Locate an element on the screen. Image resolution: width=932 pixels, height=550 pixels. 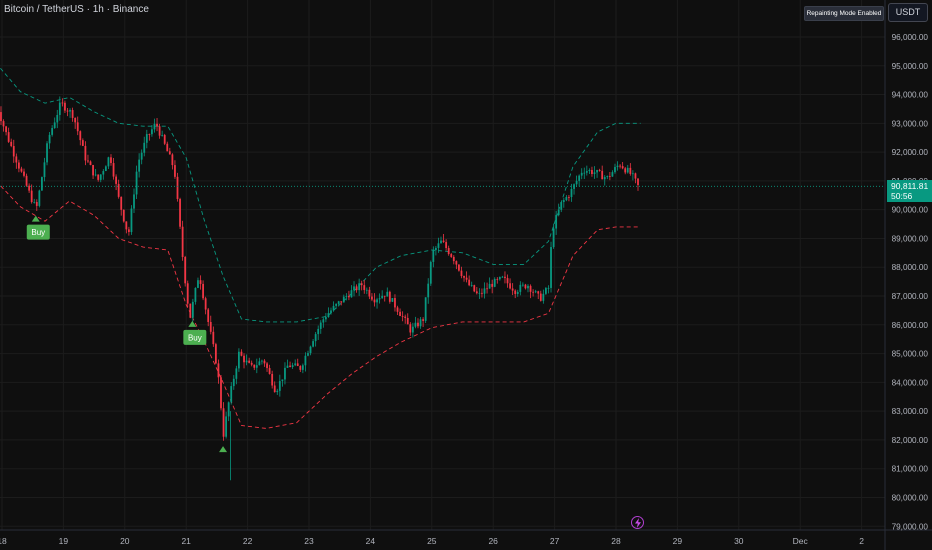
time-axis-label: 23 is located at coordinates (309, 541).